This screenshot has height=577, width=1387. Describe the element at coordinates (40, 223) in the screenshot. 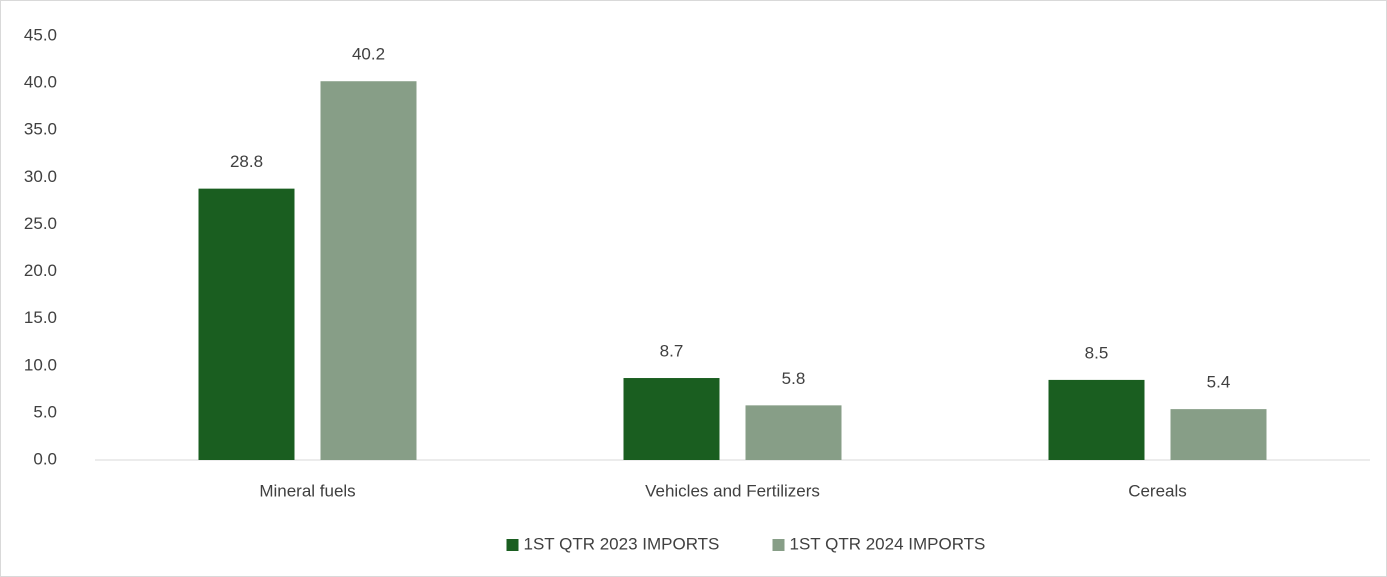

I see `y-tick-label: 25.0` at that location.